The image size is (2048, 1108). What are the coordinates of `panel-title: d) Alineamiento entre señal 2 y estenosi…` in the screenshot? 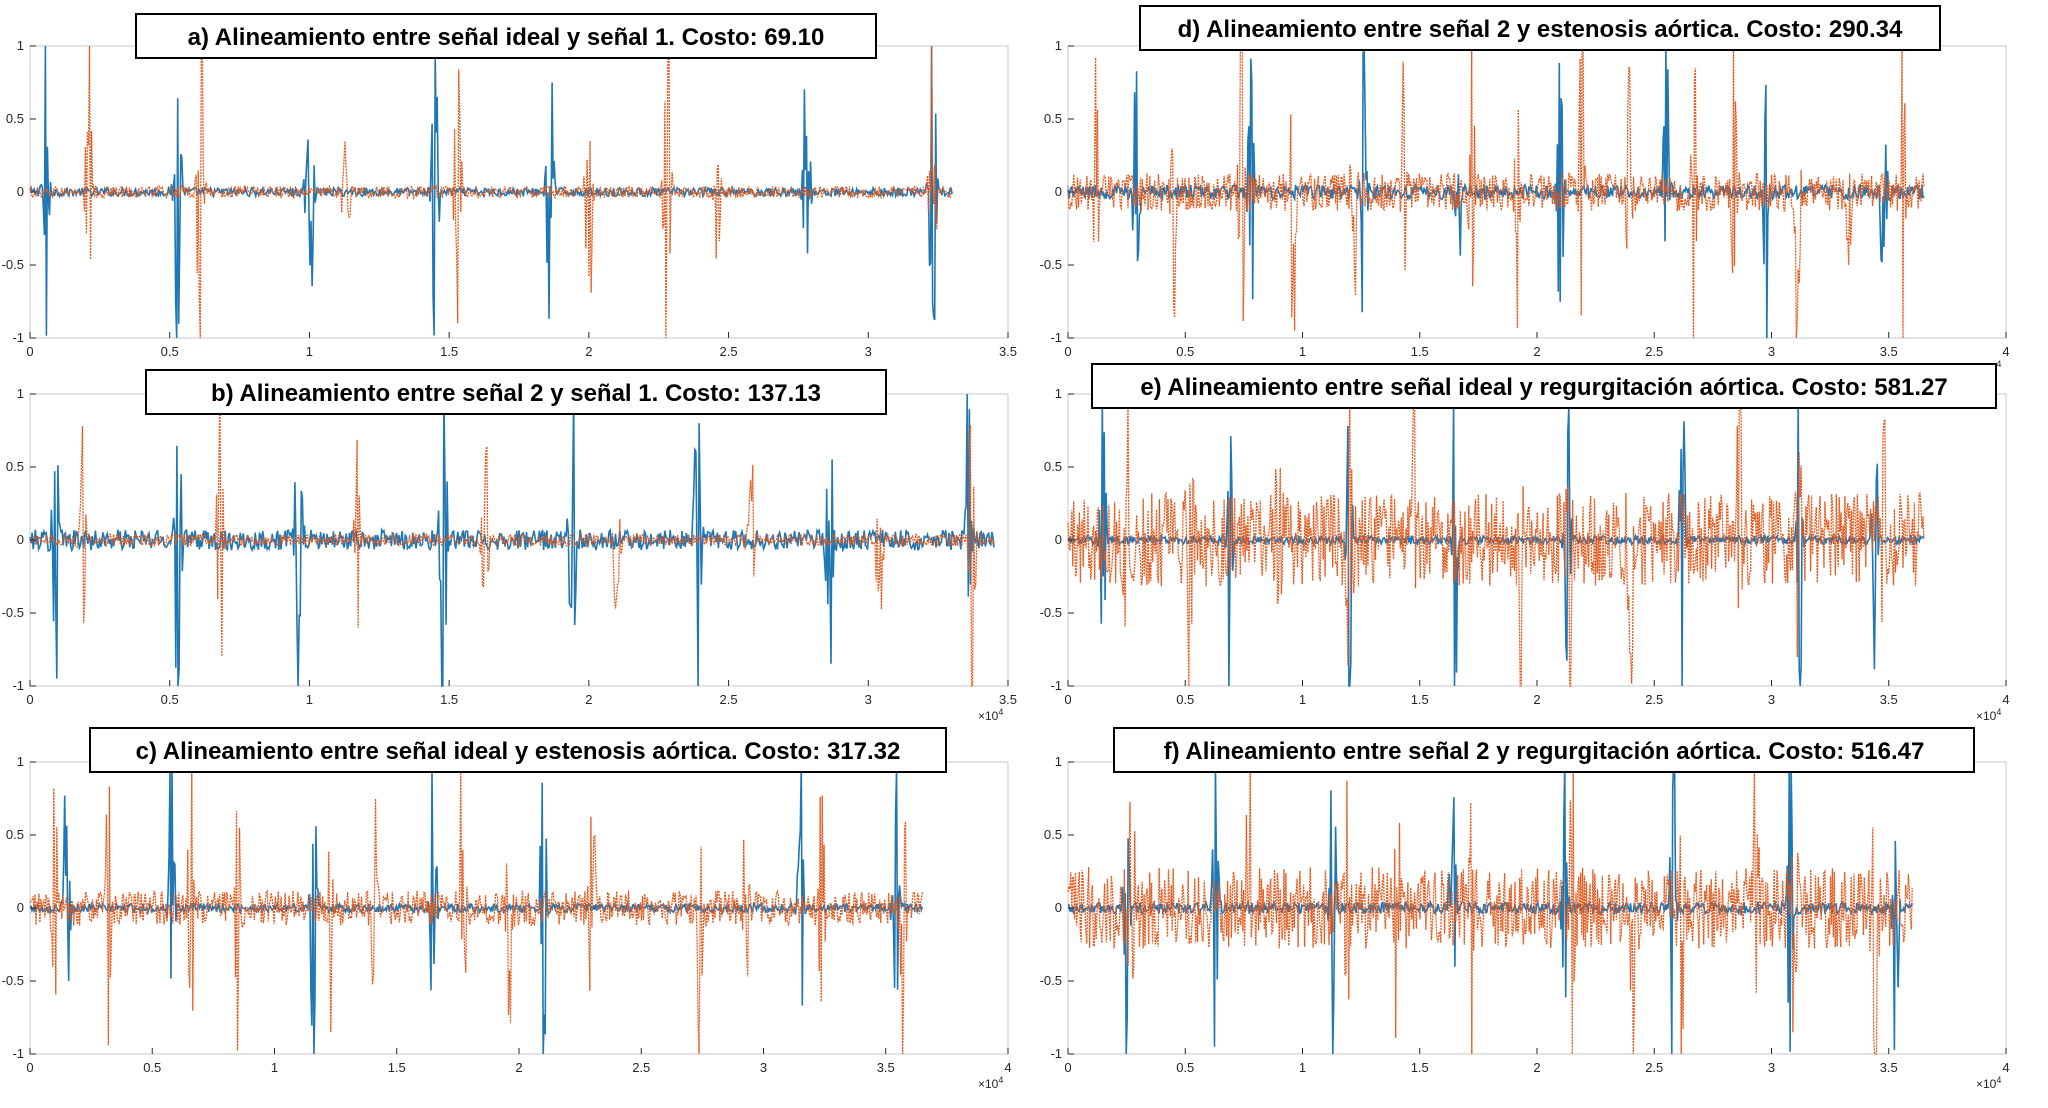 It's located at (1540, 29).